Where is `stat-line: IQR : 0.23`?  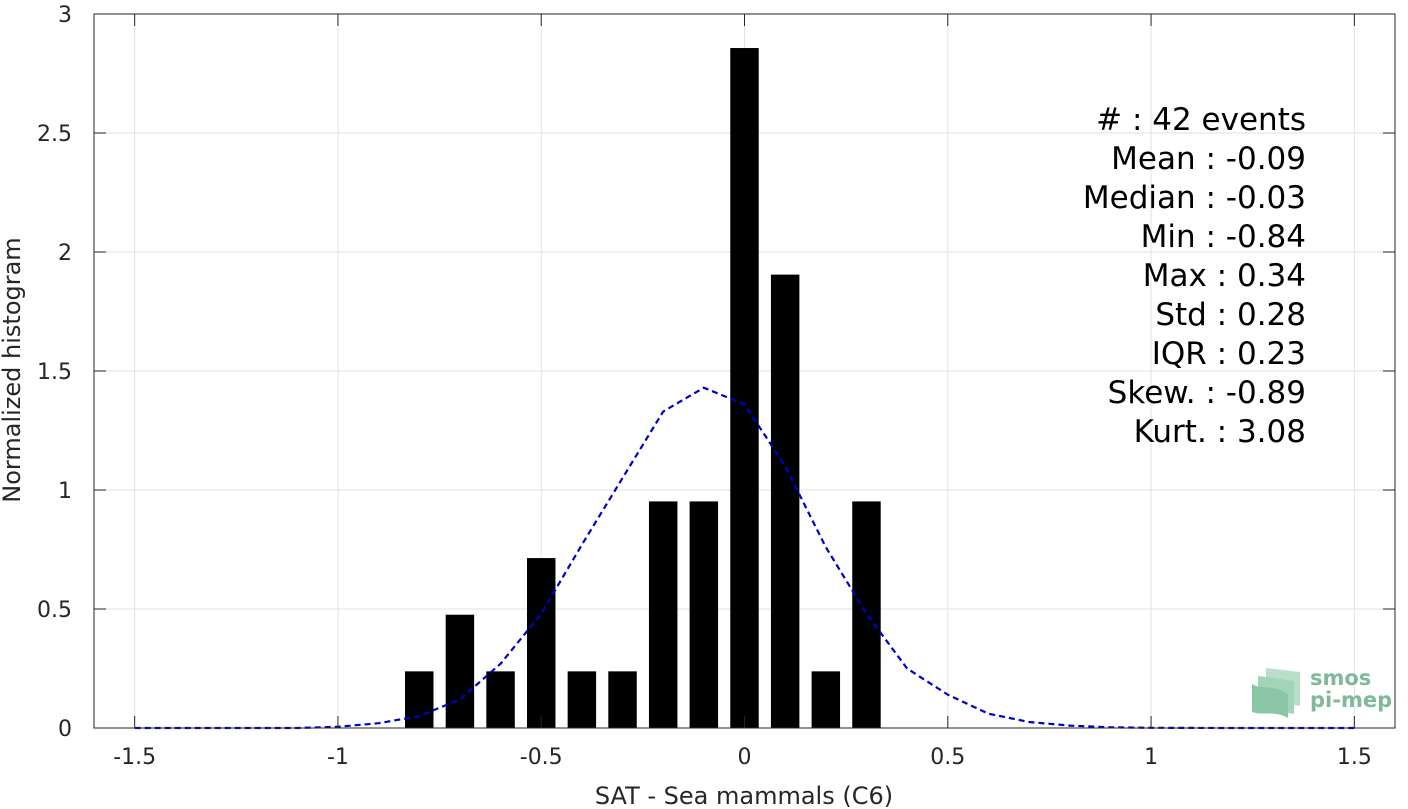
stat-line: IQR : 0.23 is located at coordinates (1229, 354).